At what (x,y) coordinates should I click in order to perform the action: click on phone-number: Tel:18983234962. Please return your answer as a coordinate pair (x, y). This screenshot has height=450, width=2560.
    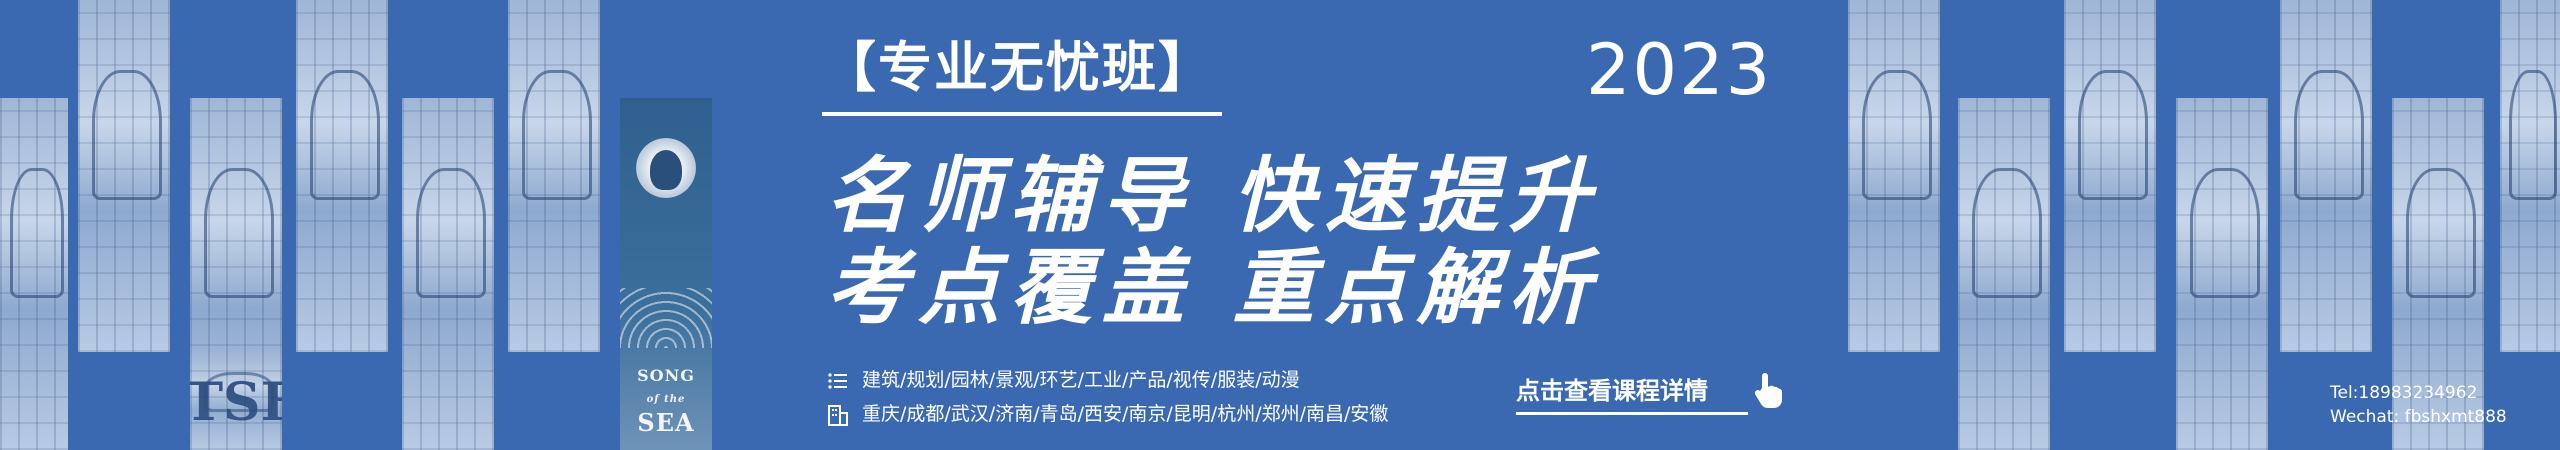
    Looking at the image, I should click on (2404, 393).